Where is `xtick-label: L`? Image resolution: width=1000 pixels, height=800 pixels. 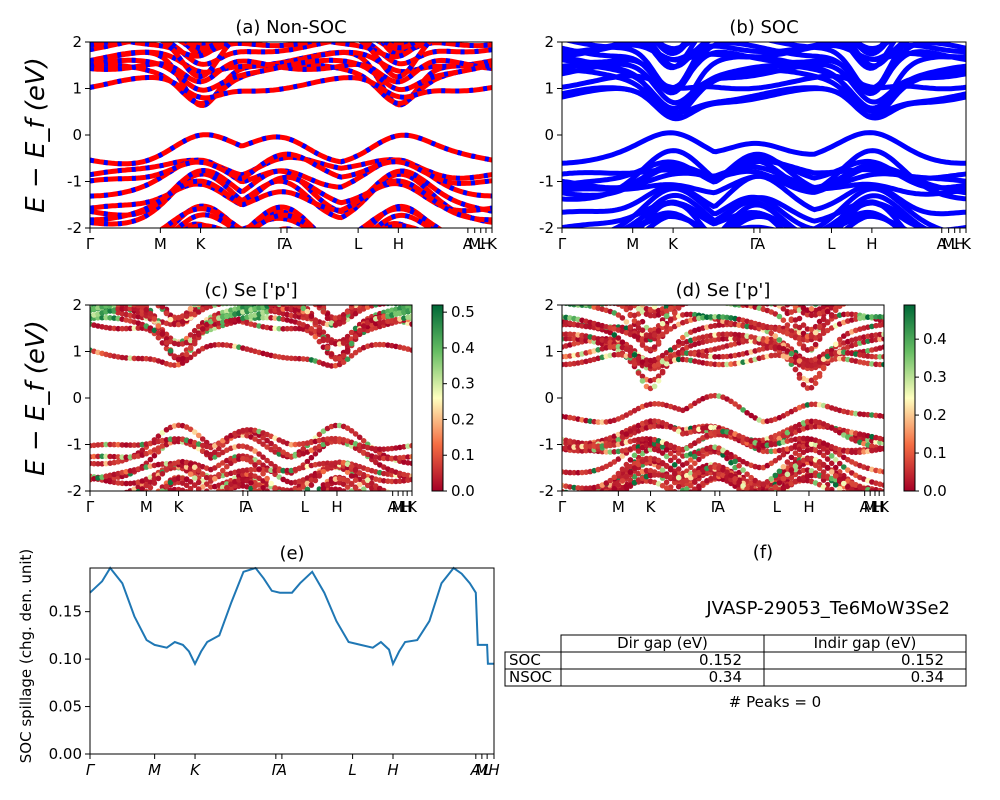 xtick-label: L is located at coordinates (403, 507).